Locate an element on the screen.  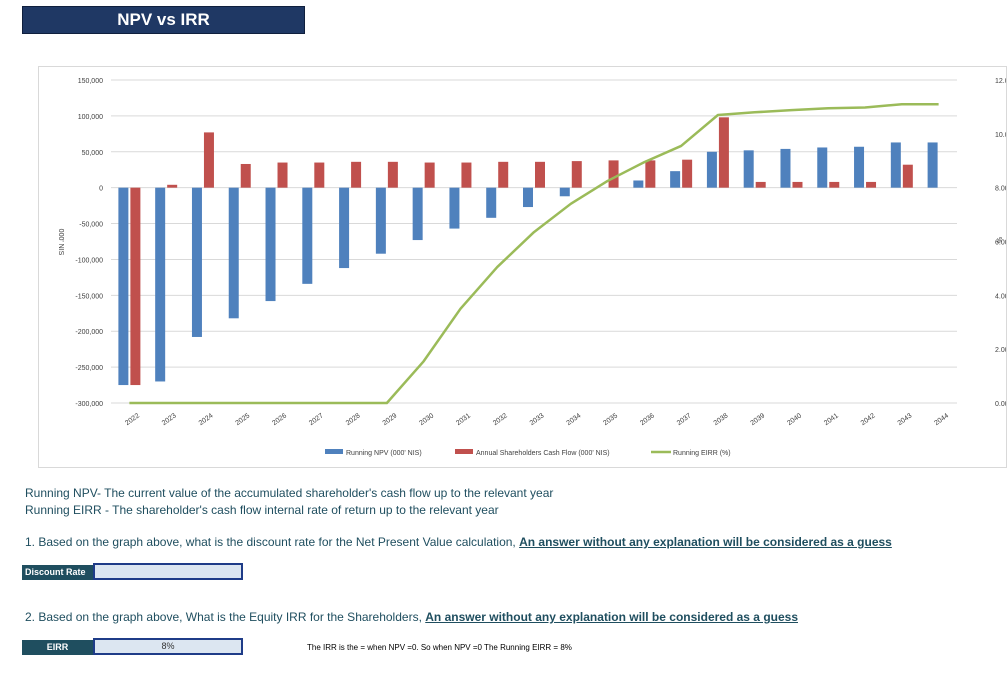
y-tick-label: -100,000 is located at coordinates (89, 260).